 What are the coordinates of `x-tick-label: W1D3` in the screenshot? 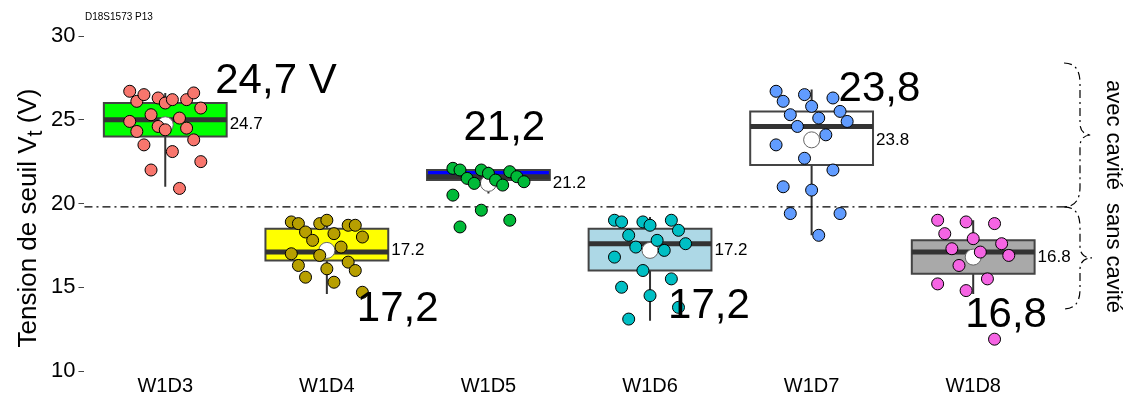 It's located at (165, 384).